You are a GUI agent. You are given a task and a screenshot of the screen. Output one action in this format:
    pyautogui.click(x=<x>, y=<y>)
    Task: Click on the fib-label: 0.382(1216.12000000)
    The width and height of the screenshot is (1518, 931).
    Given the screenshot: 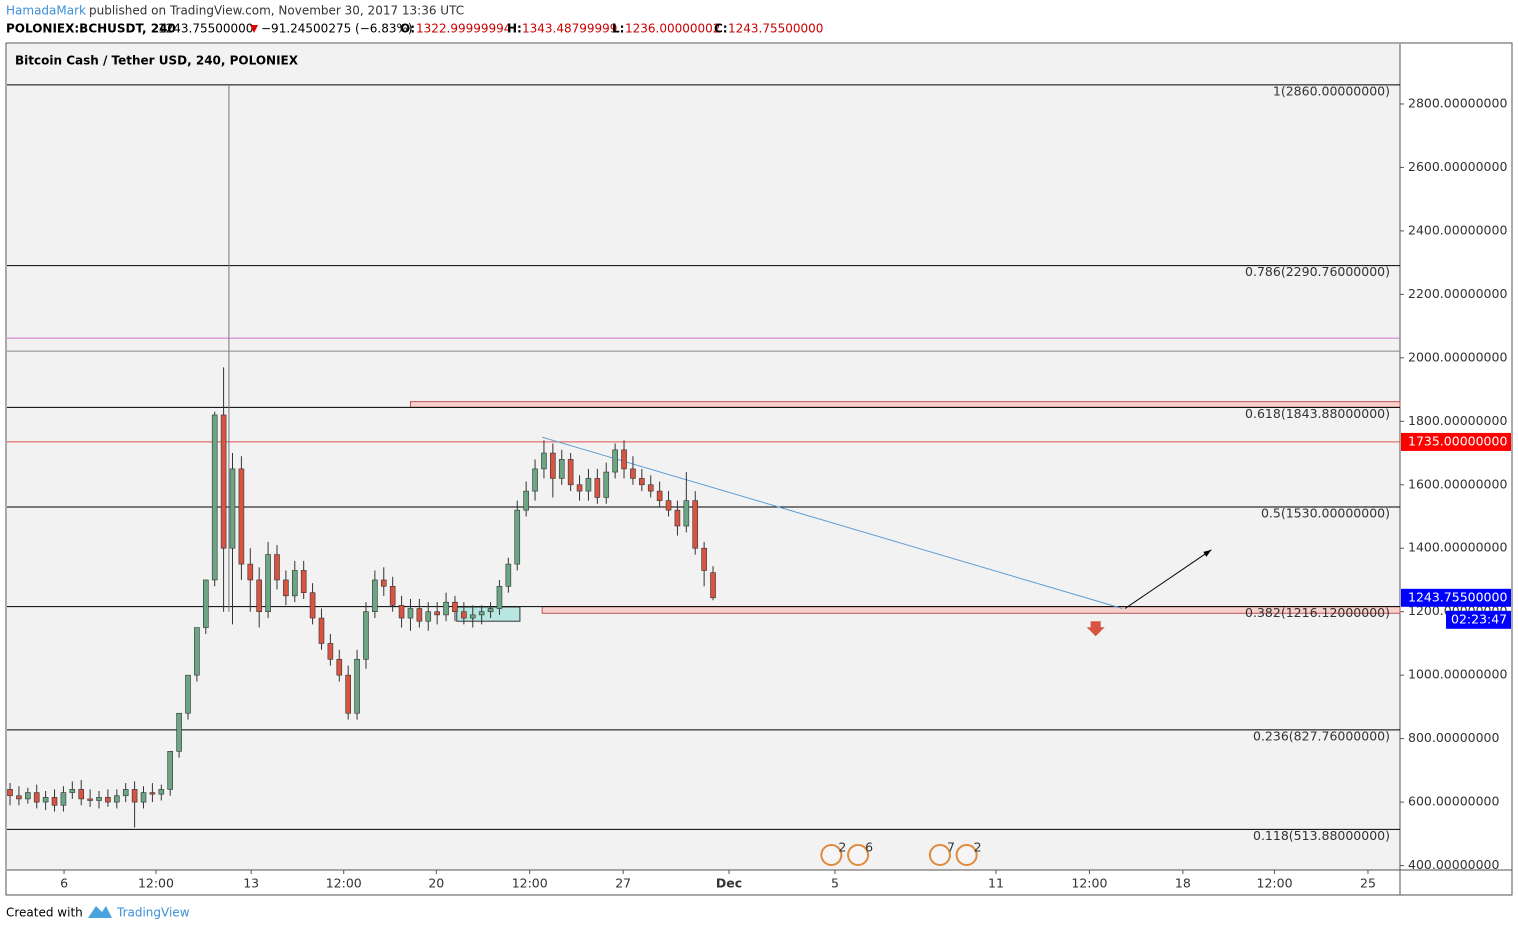 What is the action you would take?
    pyautogui.click(x=1317, y=612)
    